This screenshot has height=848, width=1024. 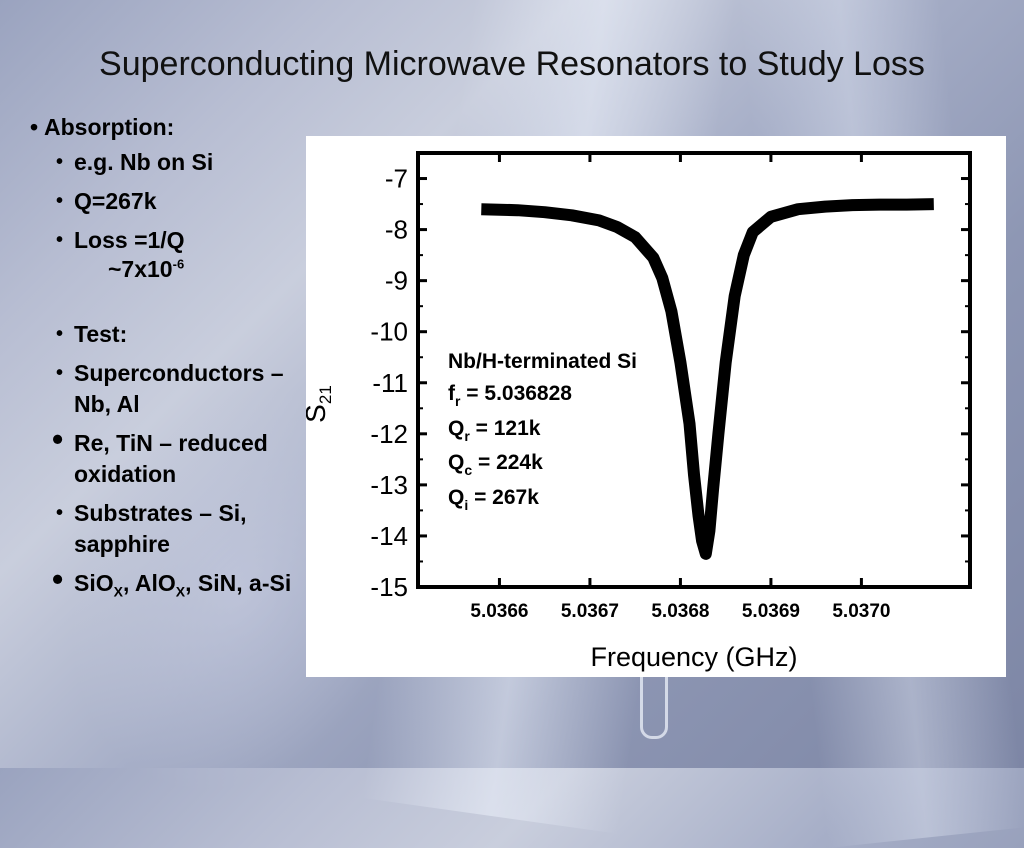 What do you see at coordinates (389, 485) in the screenshot?
I see `y-tick-label: -13` at bounding box center [389, 485].